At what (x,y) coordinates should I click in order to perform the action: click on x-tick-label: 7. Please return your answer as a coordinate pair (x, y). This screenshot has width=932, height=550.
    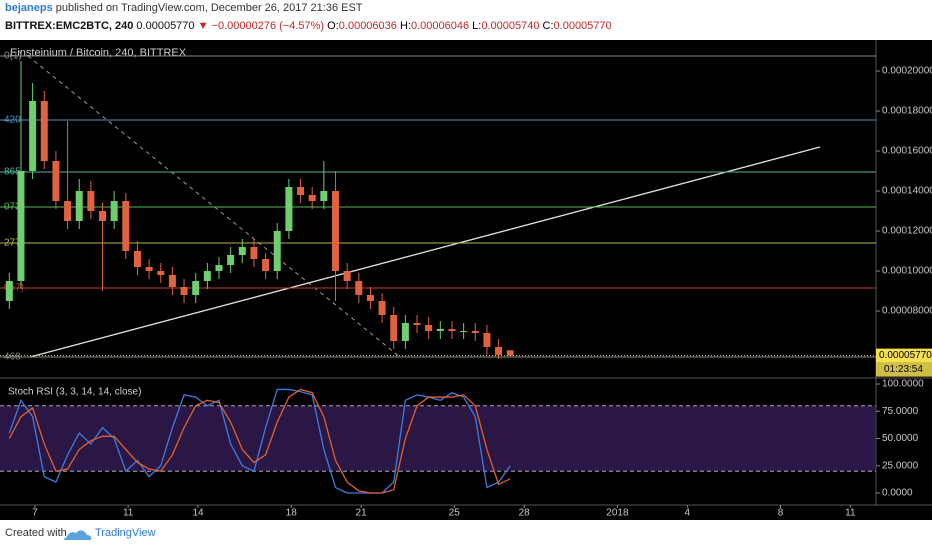
    Looking at the image, I should click on (35, 513).